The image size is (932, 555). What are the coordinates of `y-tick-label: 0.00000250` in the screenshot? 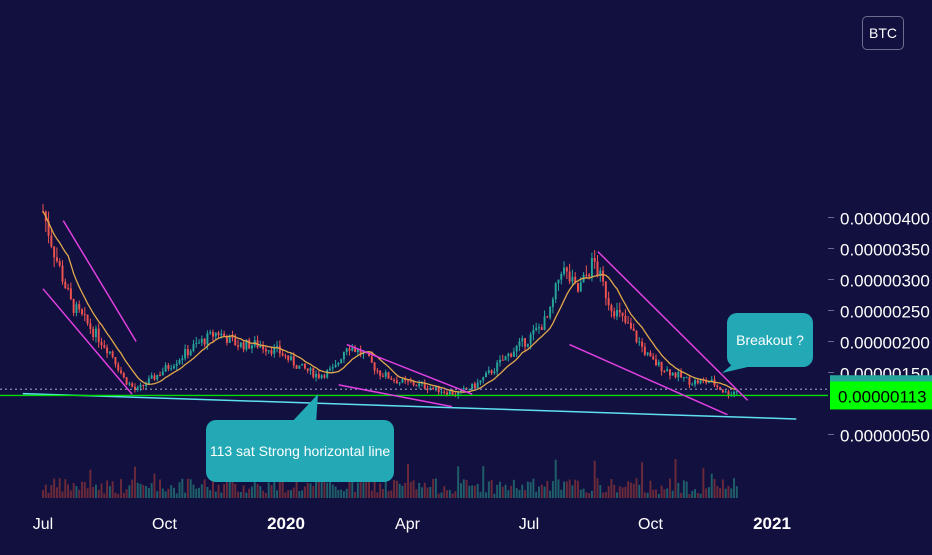 It's located at (885, 312).